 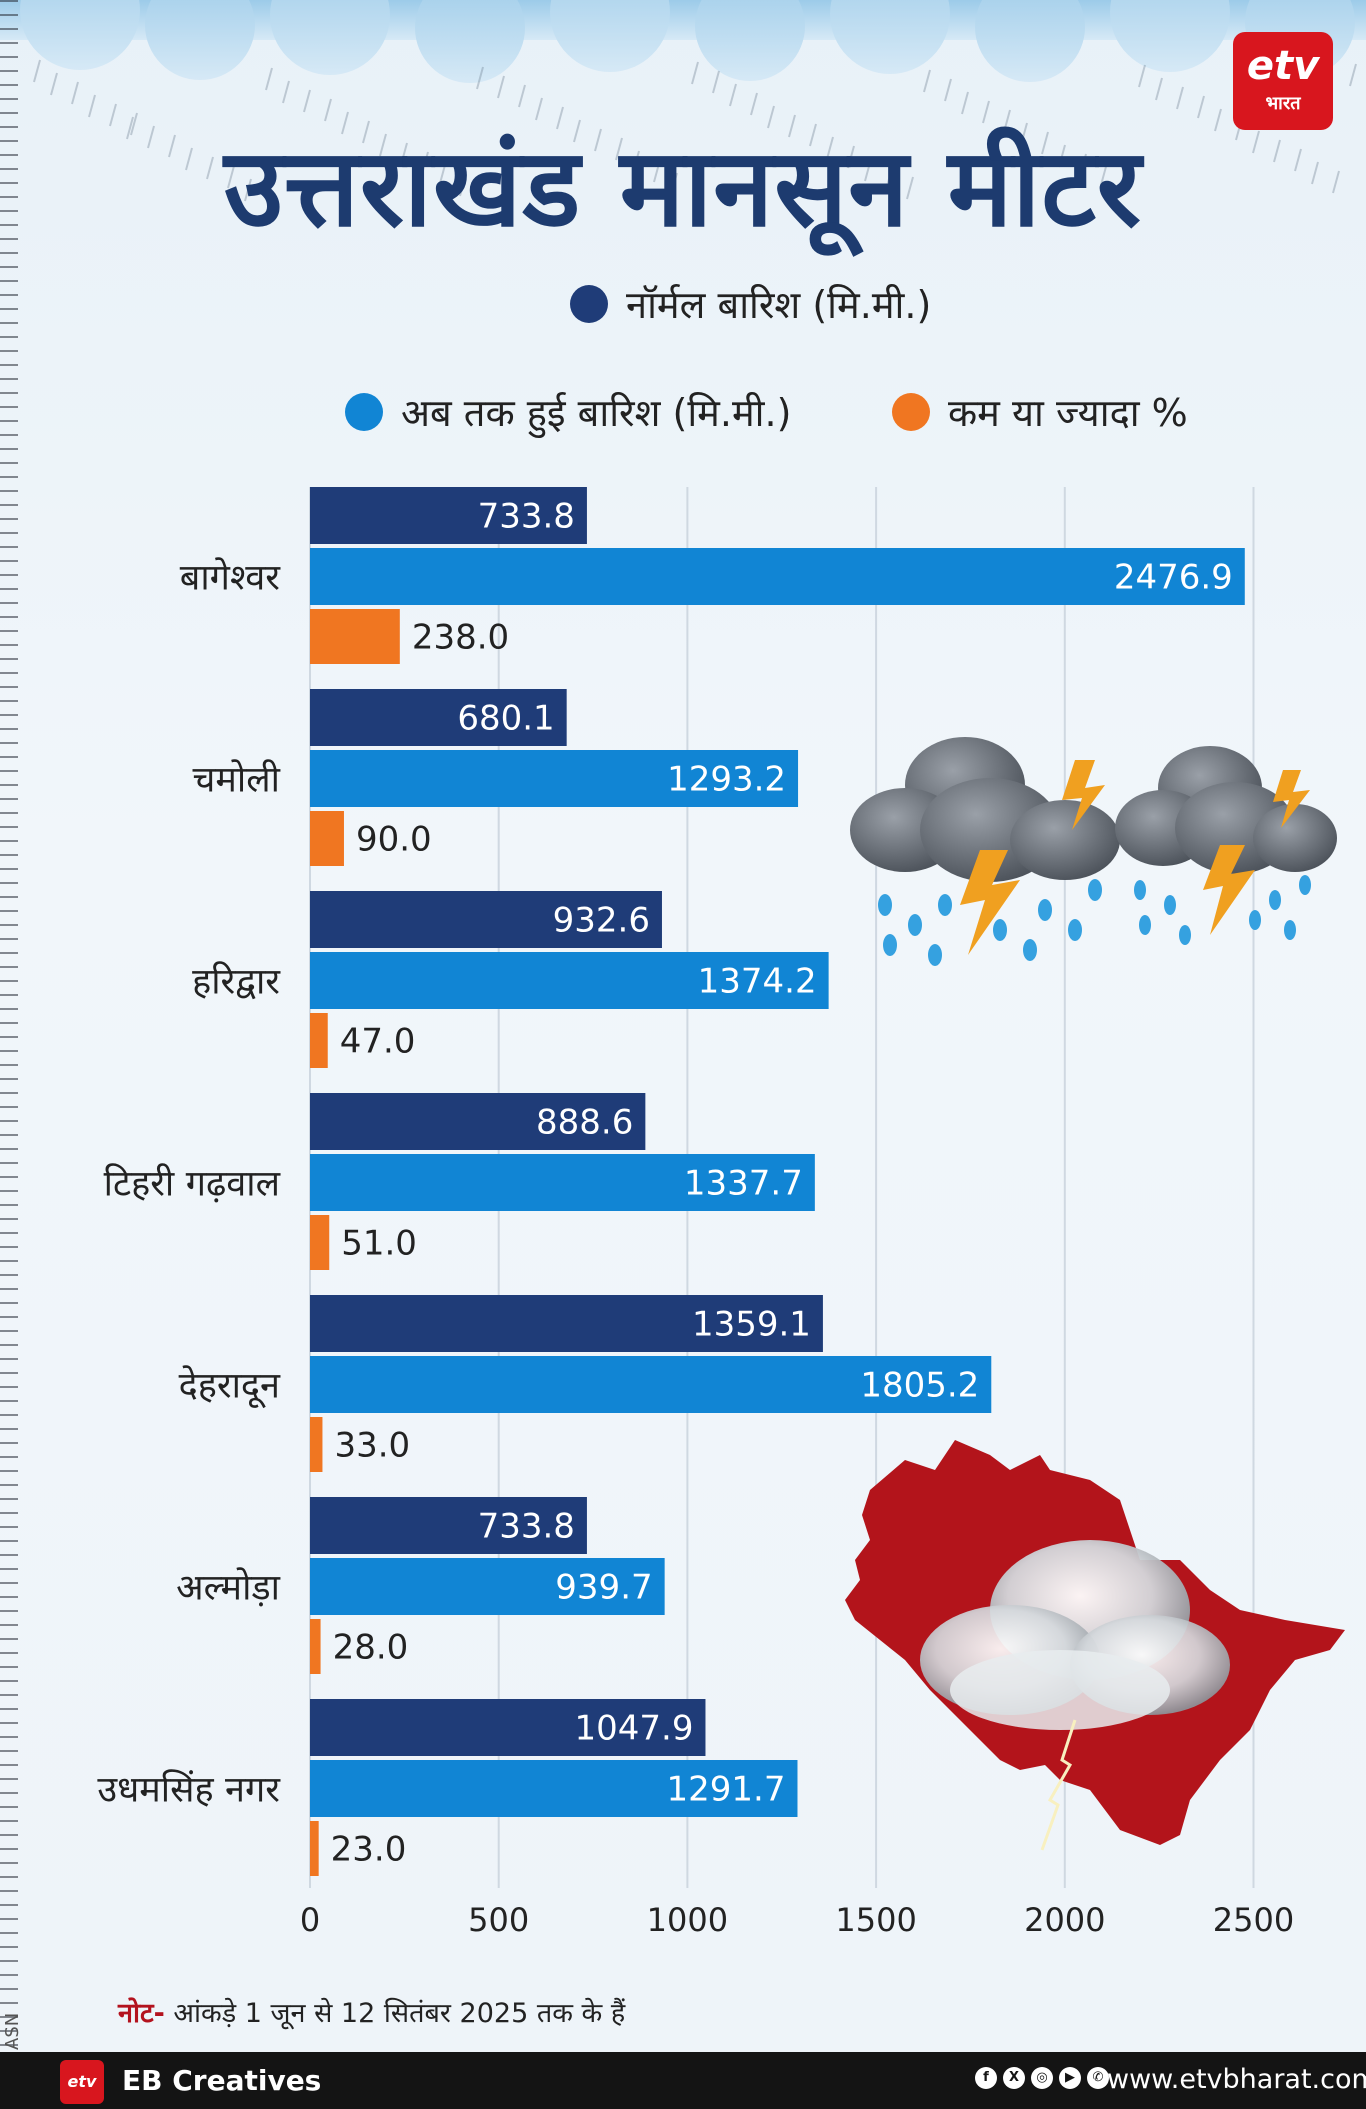 What do you see at coordinates (1070, 2078) in the screenshot?
I see `youtube-icon: ▶` at bounding box center [1070, 2078].